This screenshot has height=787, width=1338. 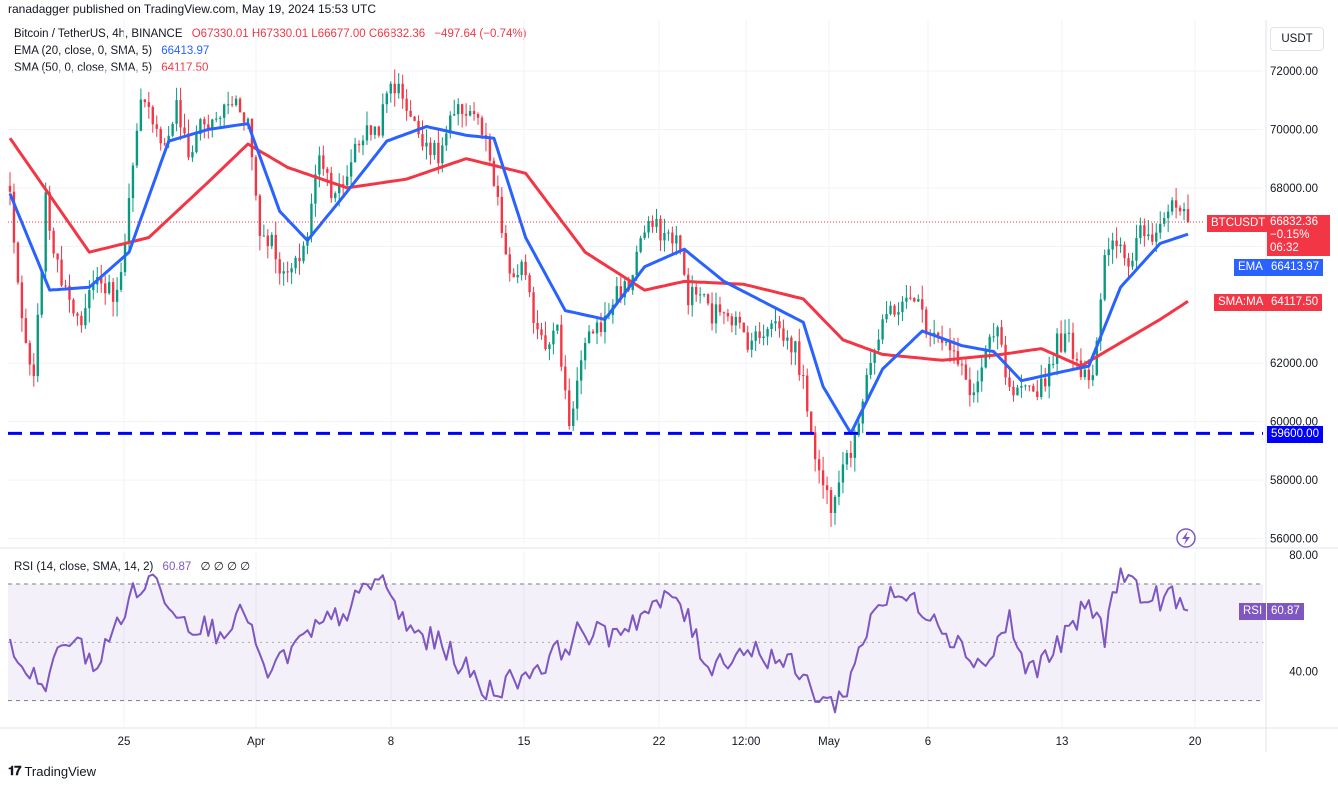 What do you see at coordinates (52, 771) in the screenshot?
I see `footer-brand: 𝟏𝟕 TradingView` at bounding box center [52, 771].